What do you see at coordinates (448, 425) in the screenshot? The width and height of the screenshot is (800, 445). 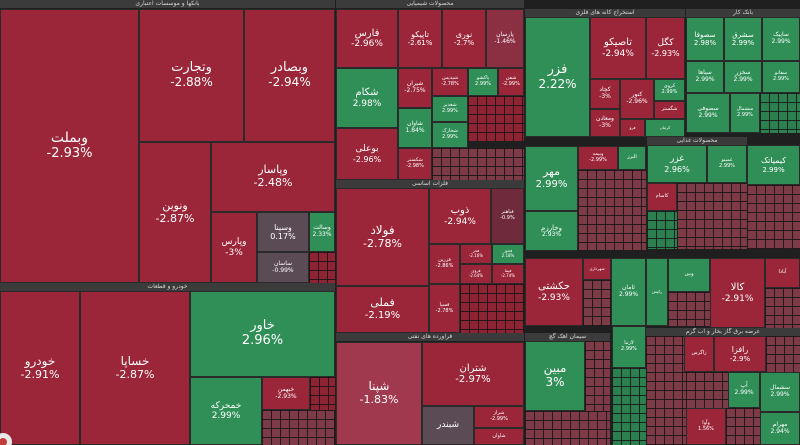 I see `stock-tile: شبندر` at bounding box center [448, 425].